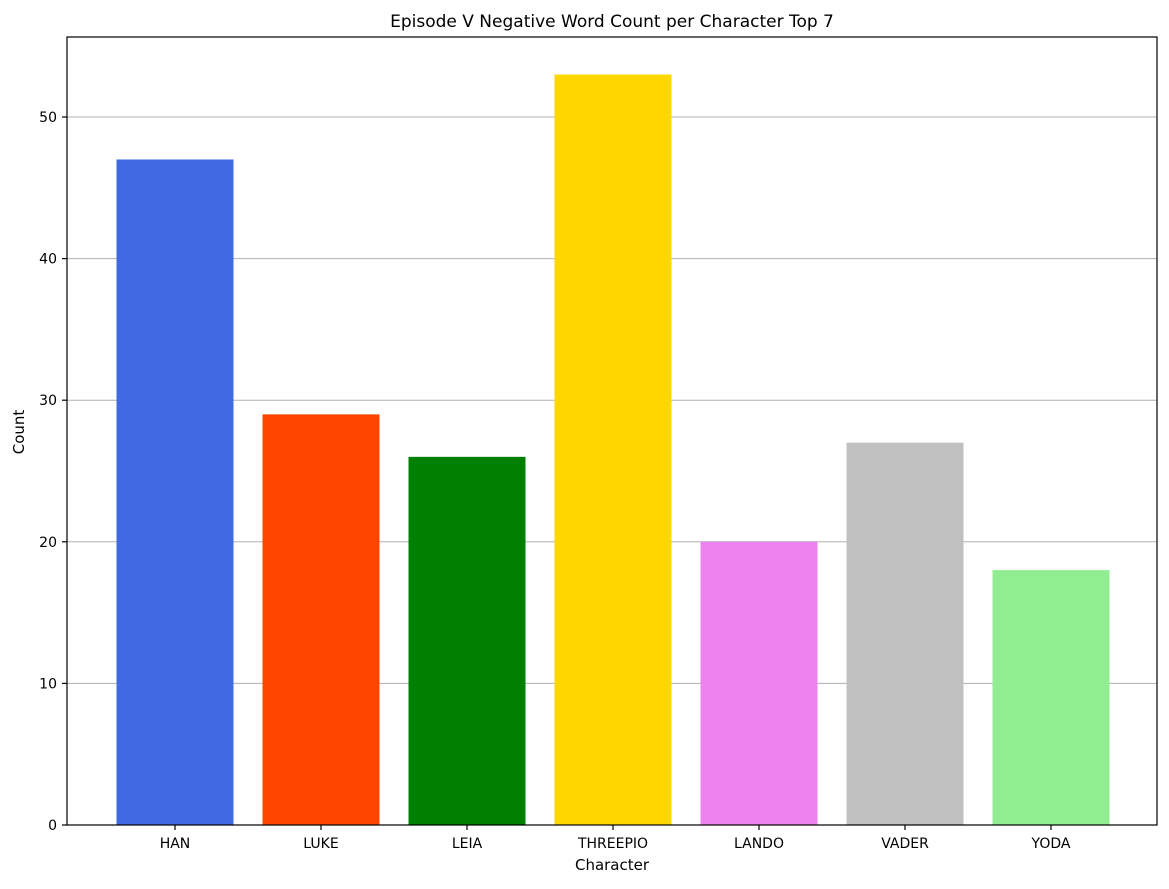  What do you see at coordinates (612, 844) in the screenshot?
I see `x-tick-label: THREEPIO` at bounding box center [612, 844].